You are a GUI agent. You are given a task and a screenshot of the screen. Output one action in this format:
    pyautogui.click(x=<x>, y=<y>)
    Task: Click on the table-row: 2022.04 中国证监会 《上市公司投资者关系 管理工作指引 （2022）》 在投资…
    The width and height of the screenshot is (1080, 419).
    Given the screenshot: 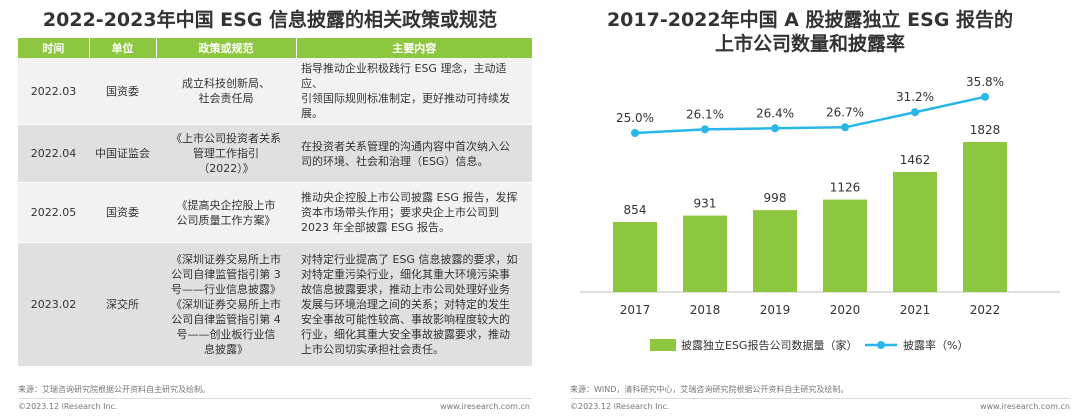 What is the action you would take?
    pyautogui.click(x=275, y=153)
    